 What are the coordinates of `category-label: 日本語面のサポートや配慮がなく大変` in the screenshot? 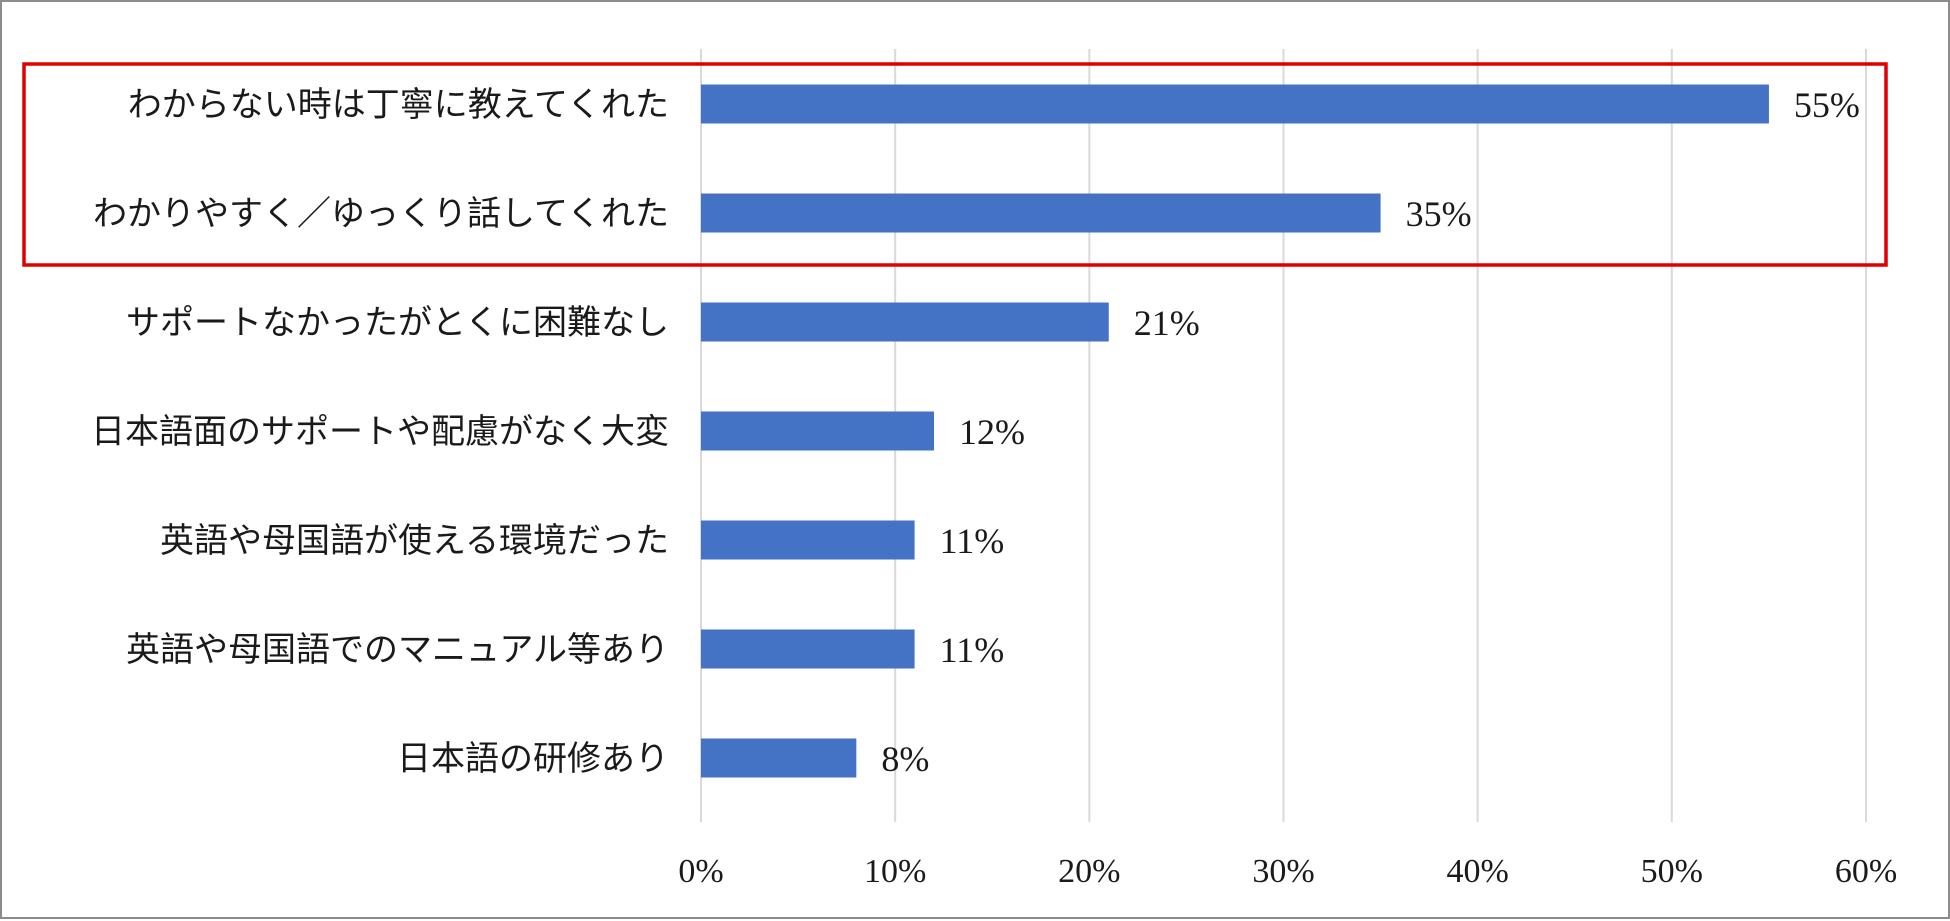 It's located at (380, 432).